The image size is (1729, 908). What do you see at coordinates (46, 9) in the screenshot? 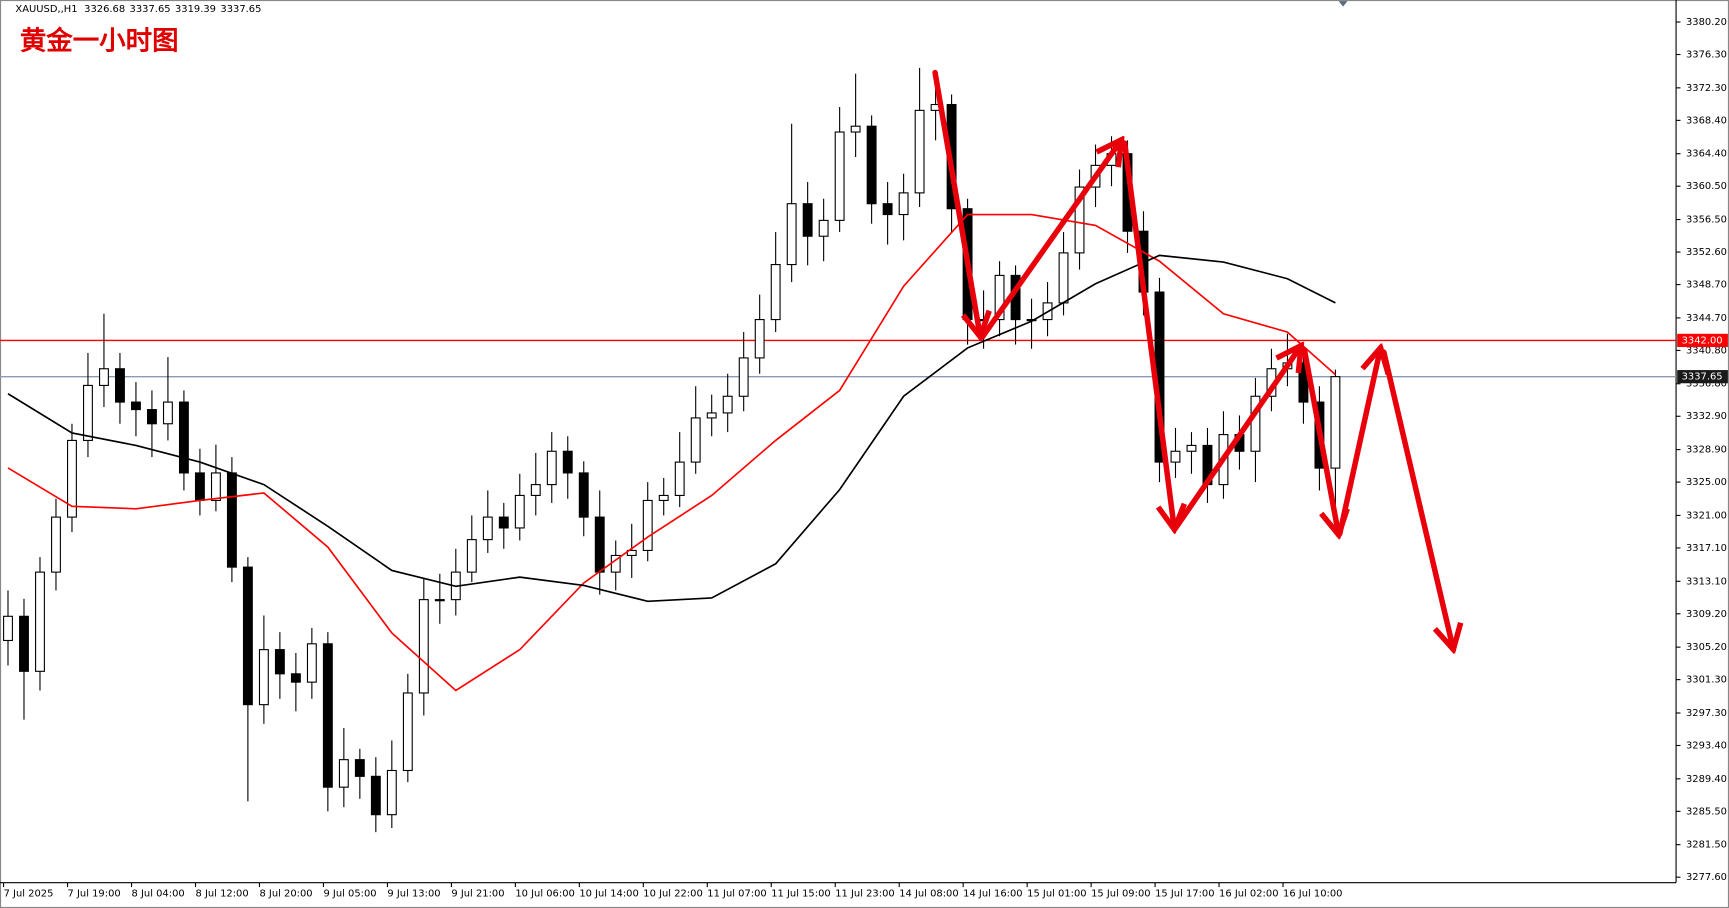
I see `symbol: XAUUSD,,H1` at bounding box center [46, 9].